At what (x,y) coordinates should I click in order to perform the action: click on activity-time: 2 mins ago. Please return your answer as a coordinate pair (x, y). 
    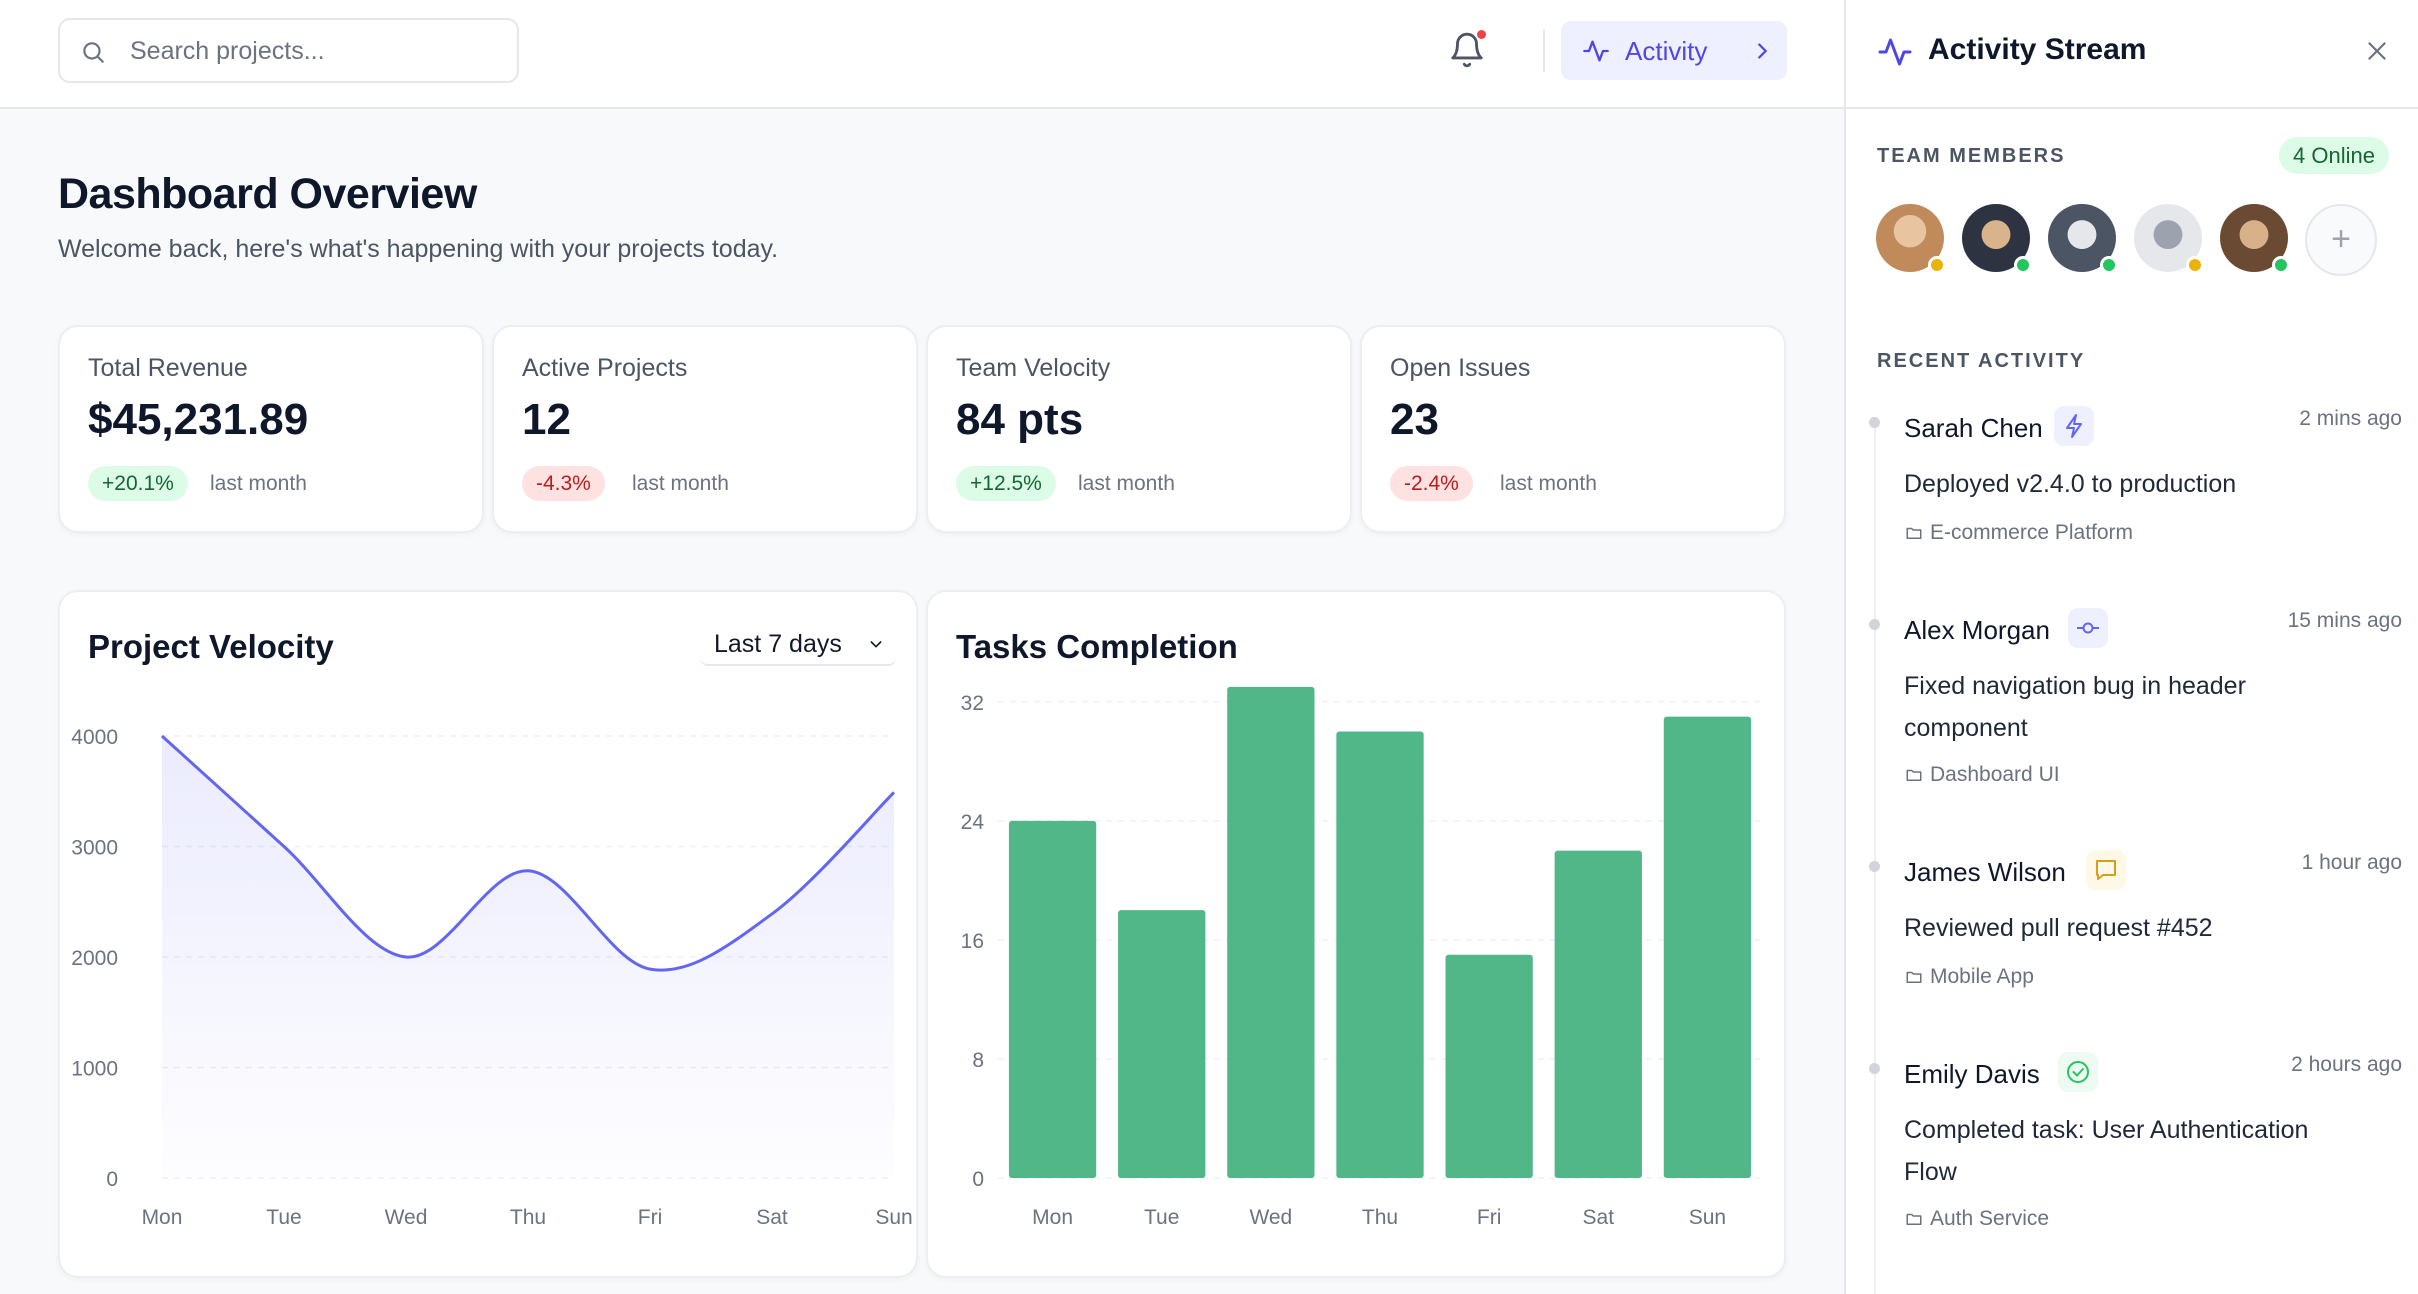
    Looking at the image, I should click on (2350, 418).